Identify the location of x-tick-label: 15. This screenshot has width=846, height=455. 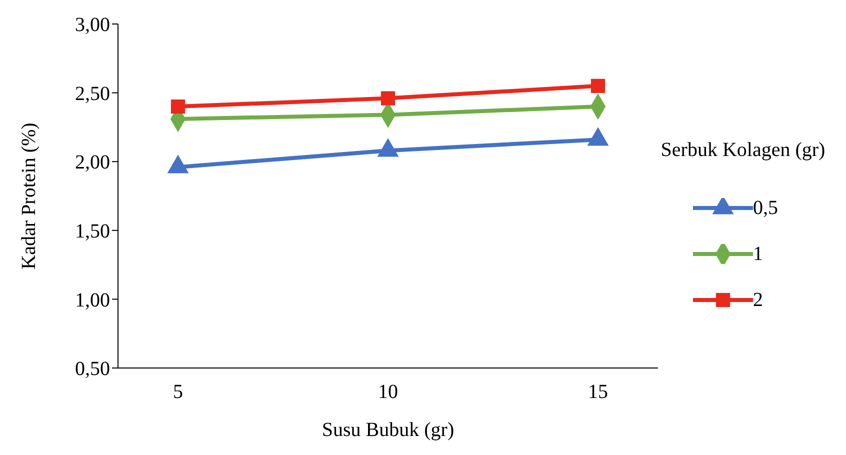
(598, 392).